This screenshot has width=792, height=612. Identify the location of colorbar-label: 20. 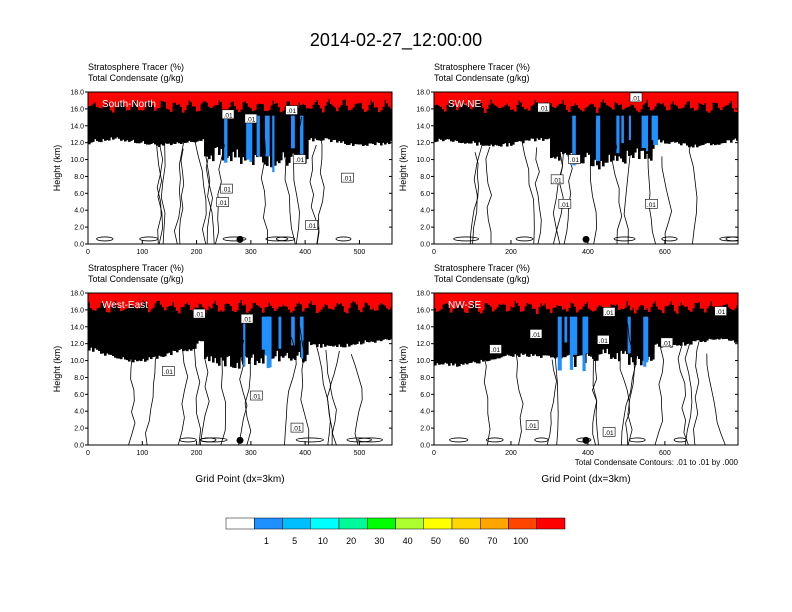
(351, 541).